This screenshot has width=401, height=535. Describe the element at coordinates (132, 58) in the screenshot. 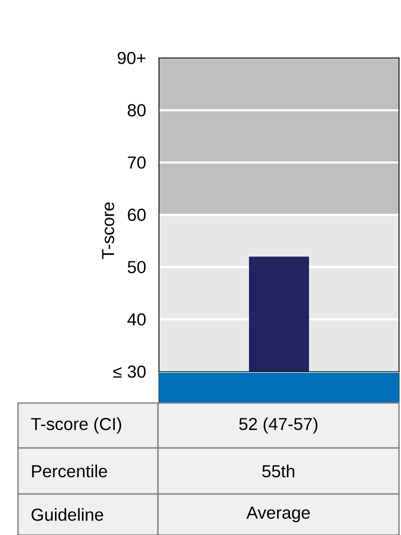

I see `y-tick-label: 90+` at that location.